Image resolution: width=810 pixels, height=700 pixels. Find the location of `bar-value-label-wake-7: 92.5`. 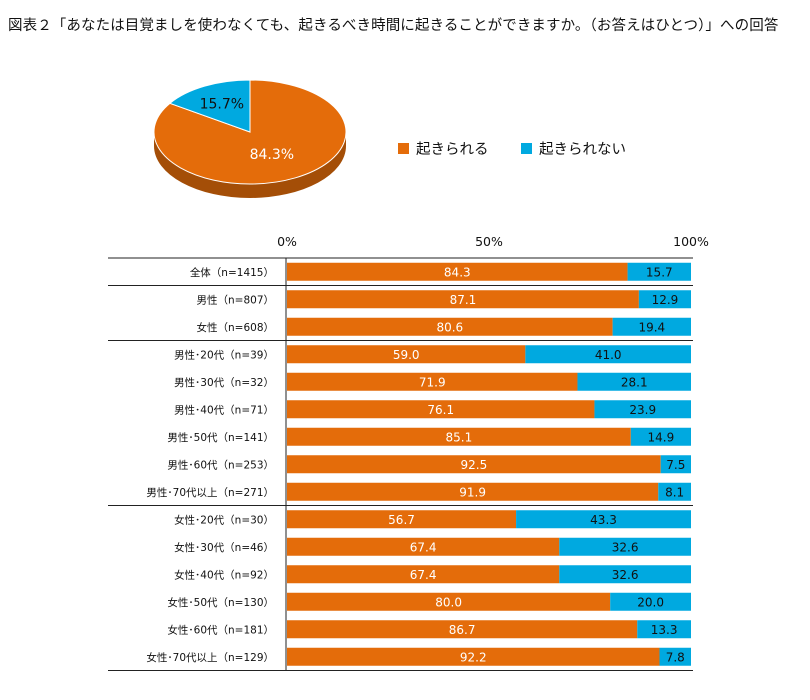

bar-value-label-wake-7: 92.5 is located at coordinates (473, 465).